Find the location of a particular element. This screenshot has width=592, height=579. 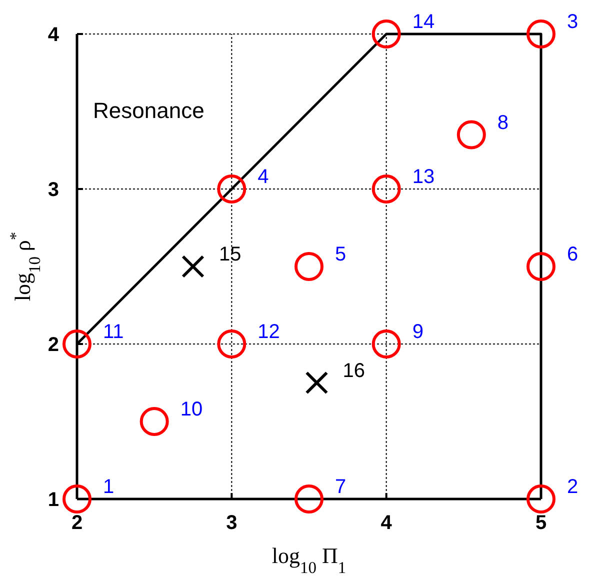

x-tick-label: 3 is located at coordinates (232, 523).